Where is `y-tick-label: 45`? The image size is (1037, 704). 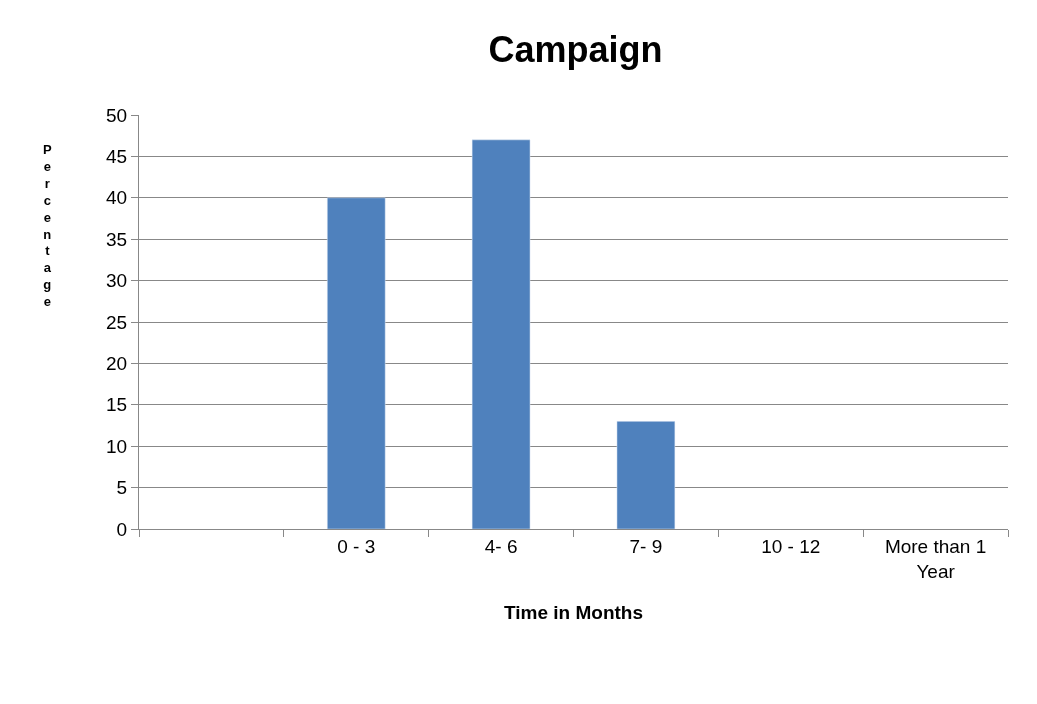
y-tick-label: 45 is located at coordinates (117, 157).